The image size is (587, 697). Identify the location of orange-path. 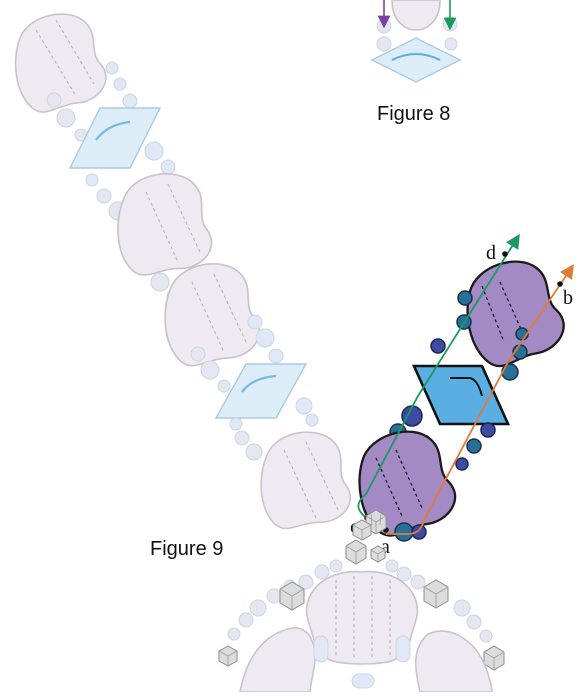
(480, 399).